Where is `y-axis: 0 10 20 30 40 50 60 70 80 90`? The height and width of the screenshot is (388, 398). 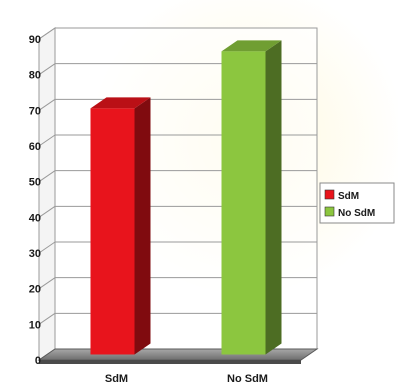 y-axis: 0 10 20 30 40 50 60 70 80 90 is located at coordinates (35, 200).